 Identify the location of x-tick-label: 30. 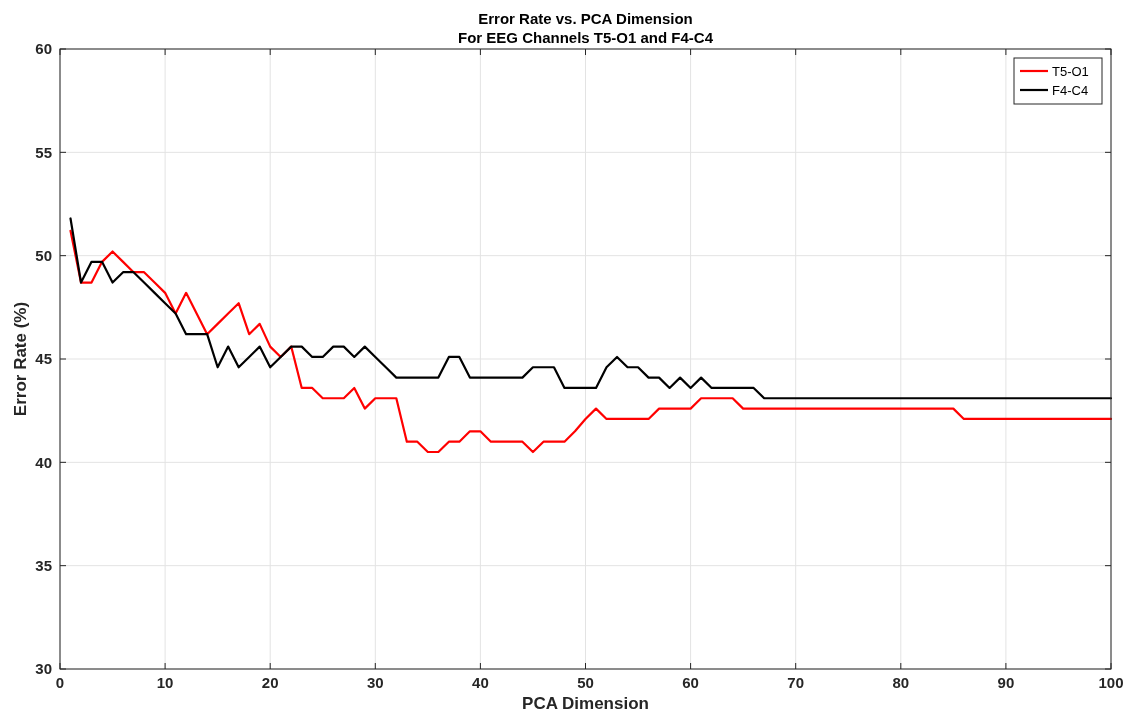
(375, 682).